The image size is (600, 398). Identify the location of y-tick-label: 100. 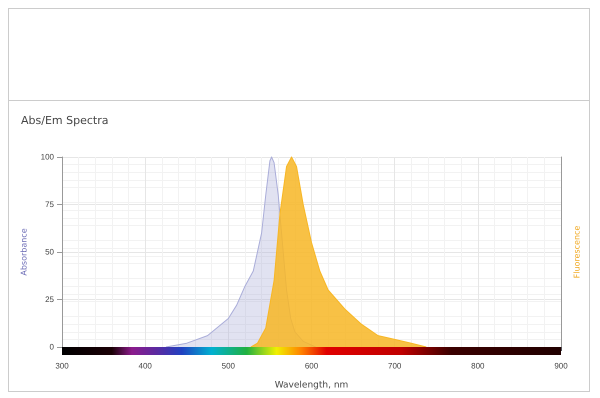
(47, 157).